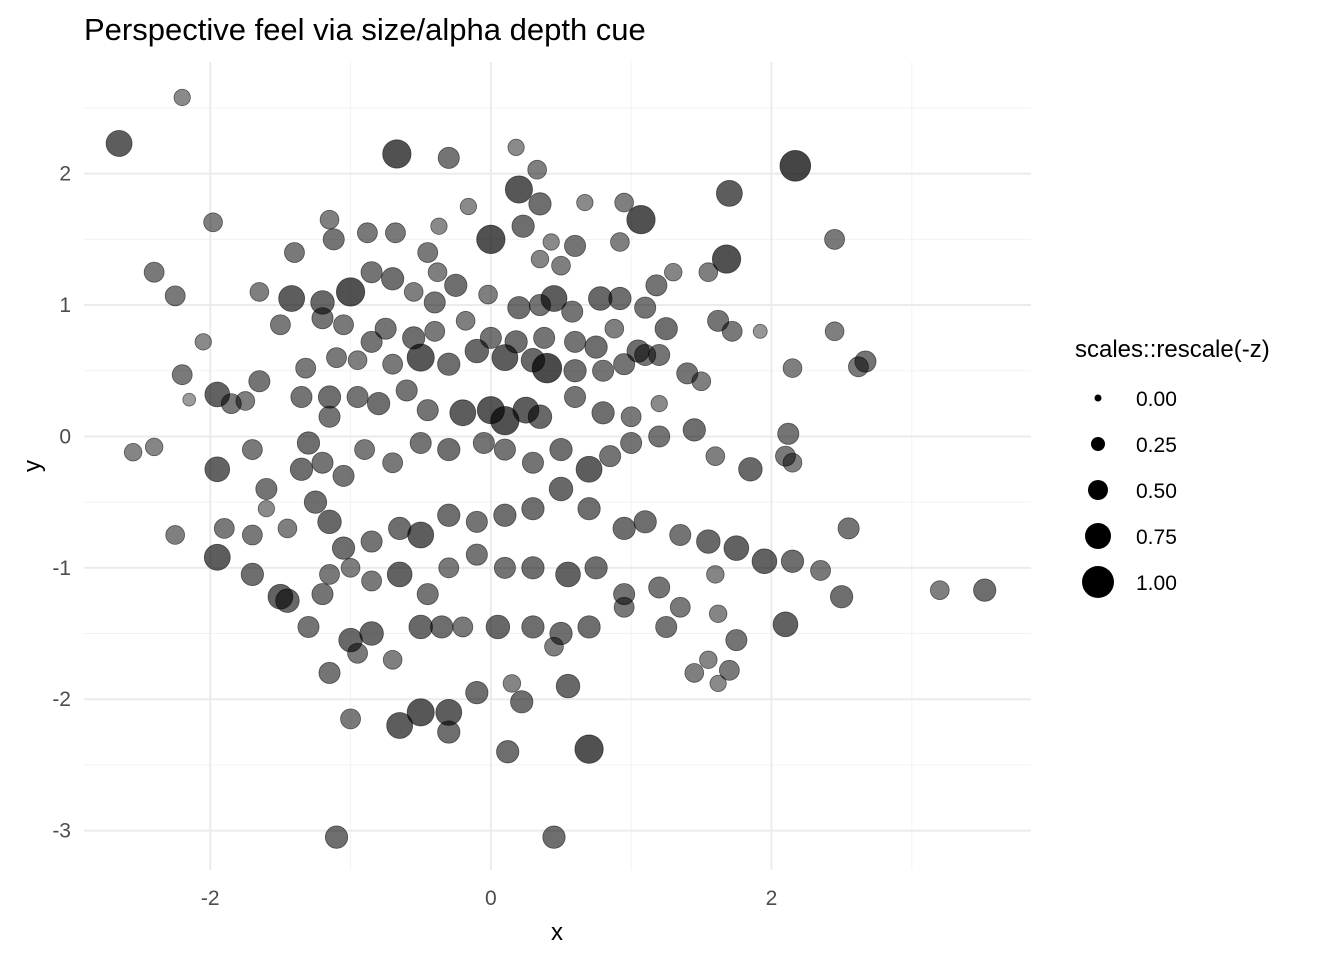 The image size is (1344, 960). I want to click on legend-label: 0.25, so click(1156, 445).